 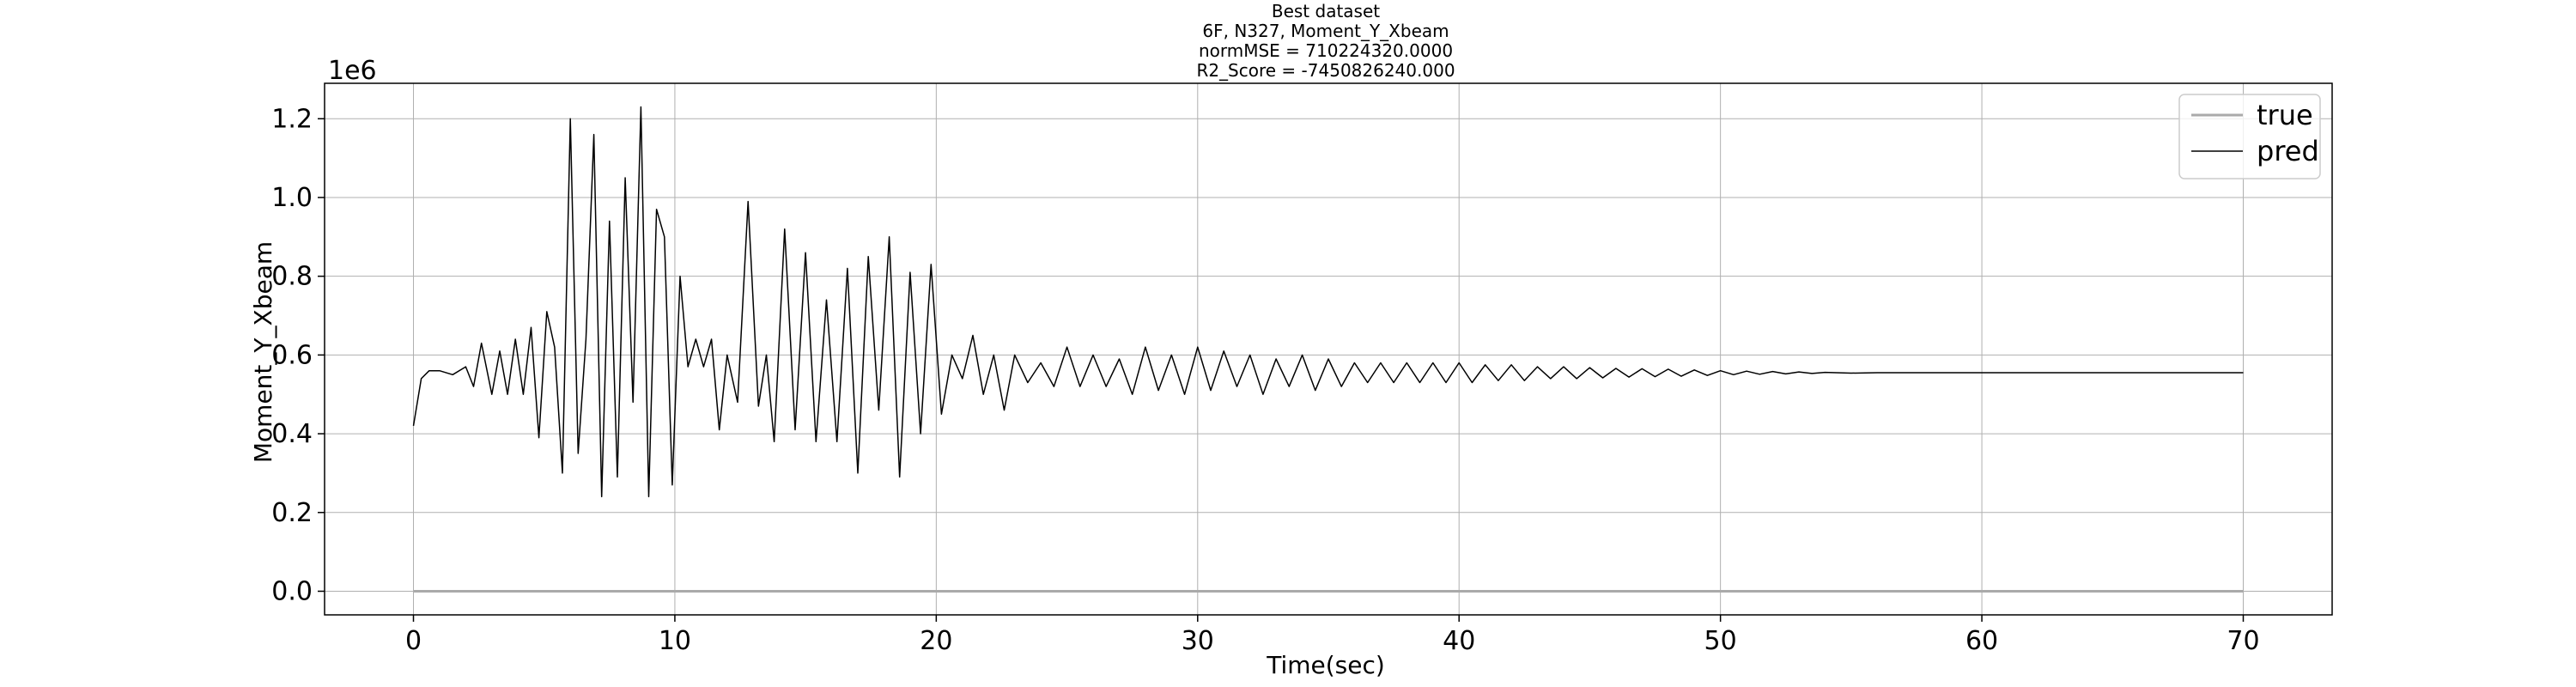 What do you see at coordinates (292, 277) in the screenshot?
I see `y-tick-label: 0.8` at bounding box center [292, 277].